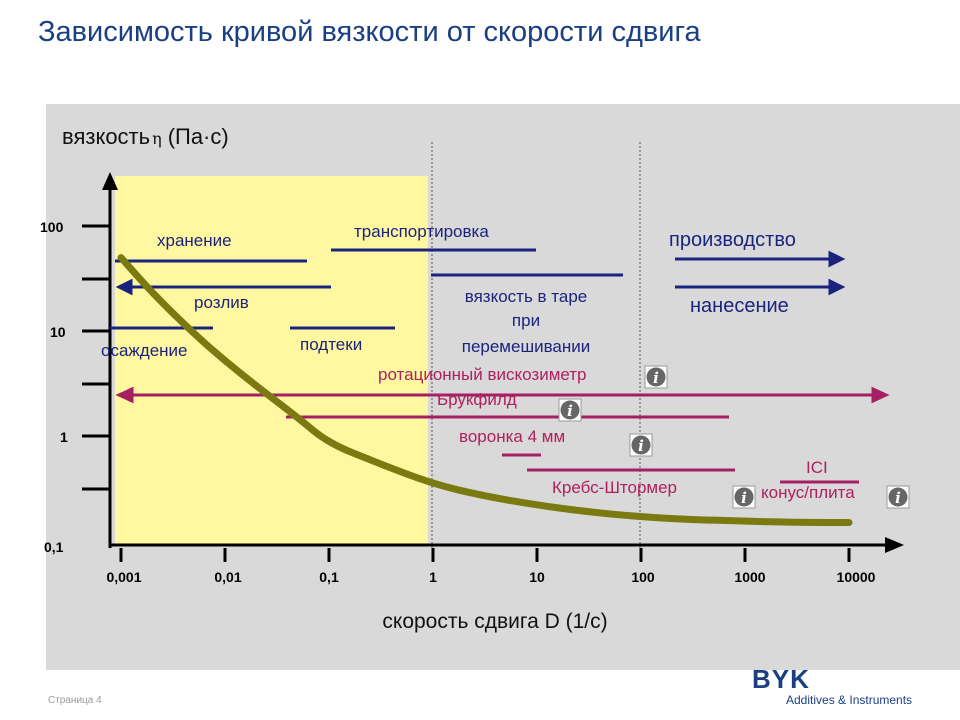 The image size is (960, 720). What do you see at coordinates (52, 227) in the screenshot?
I see `y-tick-label-100: 100` at bounding box center [52, 227].